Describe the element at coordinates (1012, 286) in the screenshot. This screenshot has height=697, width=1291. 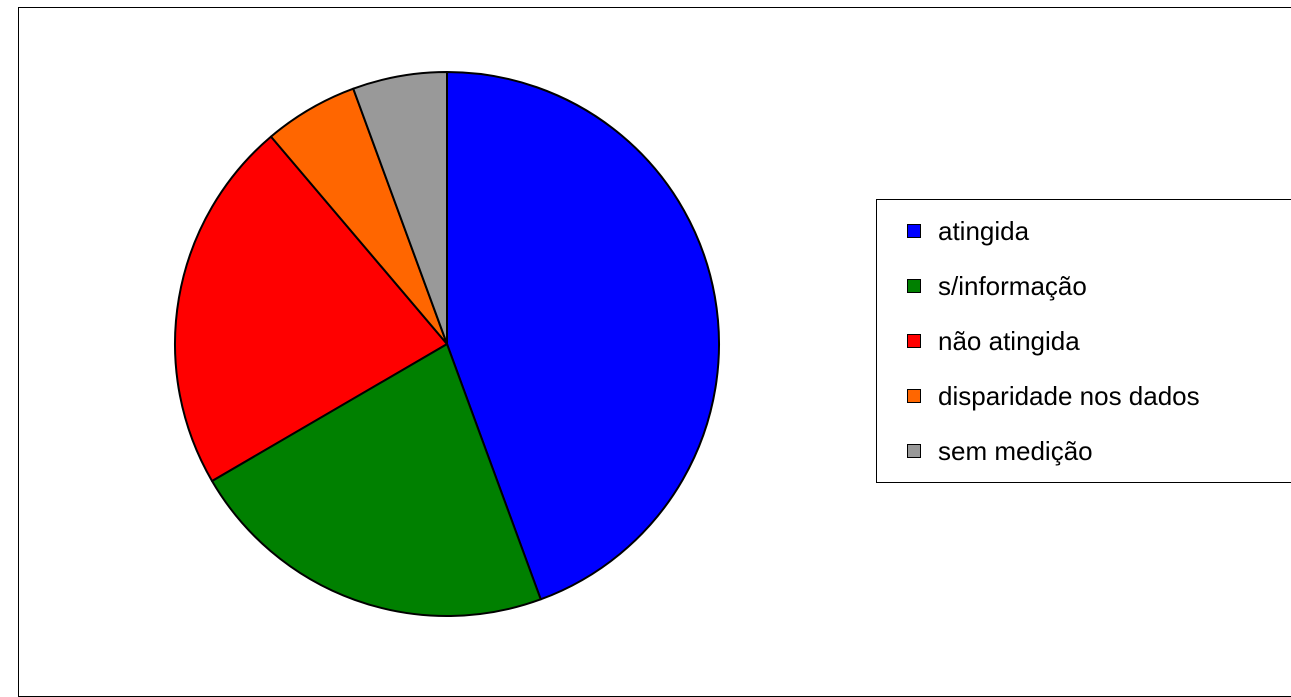
I see `legend-label: s/informação` at that location.